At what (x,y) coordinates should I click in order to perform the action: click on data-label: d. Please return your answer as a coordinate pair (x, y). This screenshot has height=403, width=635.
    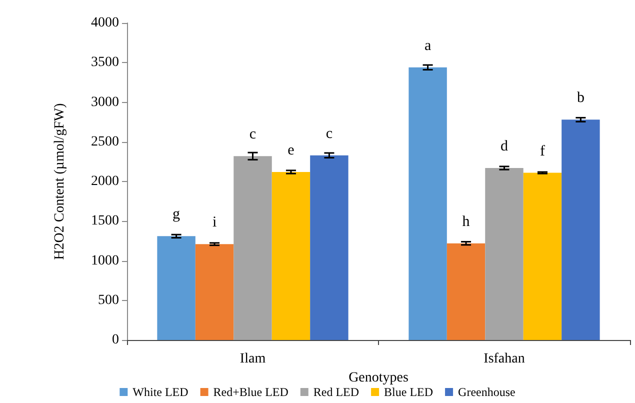
    Looking at the image, I should click on (504, 146).